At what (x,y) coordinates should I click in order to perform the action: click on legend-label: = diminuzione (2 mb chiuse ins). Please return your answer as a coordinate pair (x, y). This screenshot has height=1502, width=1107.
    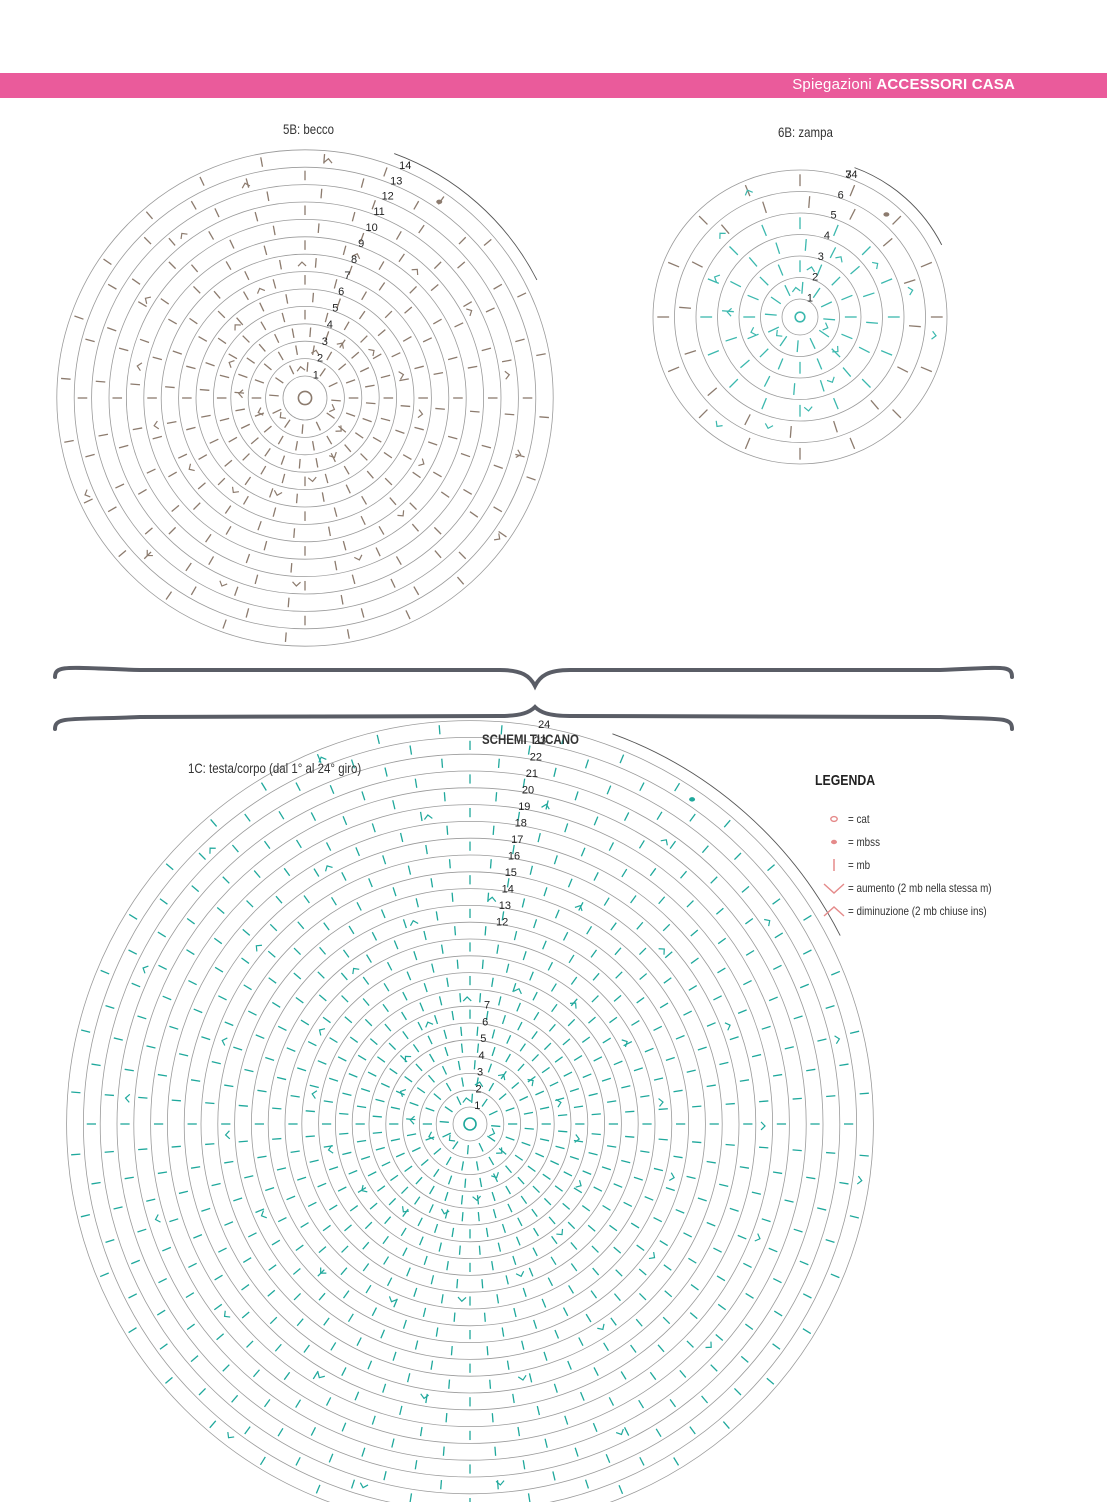
    Looking at the image, I should click on (917, 911).